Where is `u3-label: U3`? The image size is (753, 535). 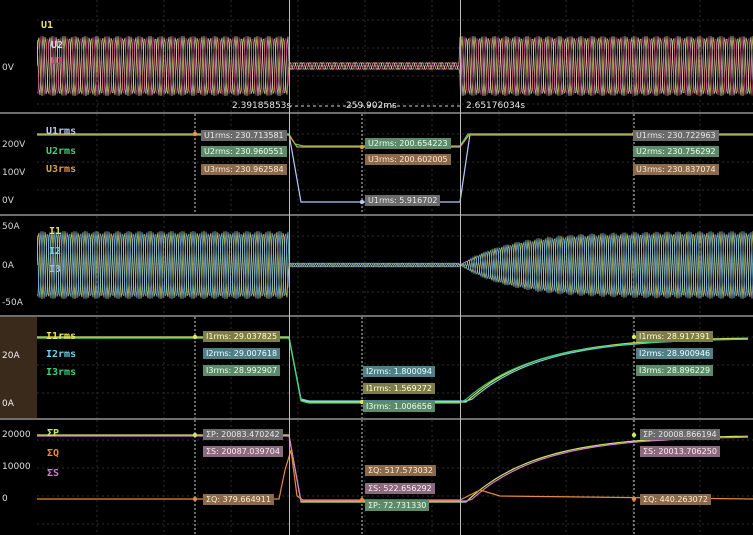
u3-label: U3 is located at coordinates (57, 61).